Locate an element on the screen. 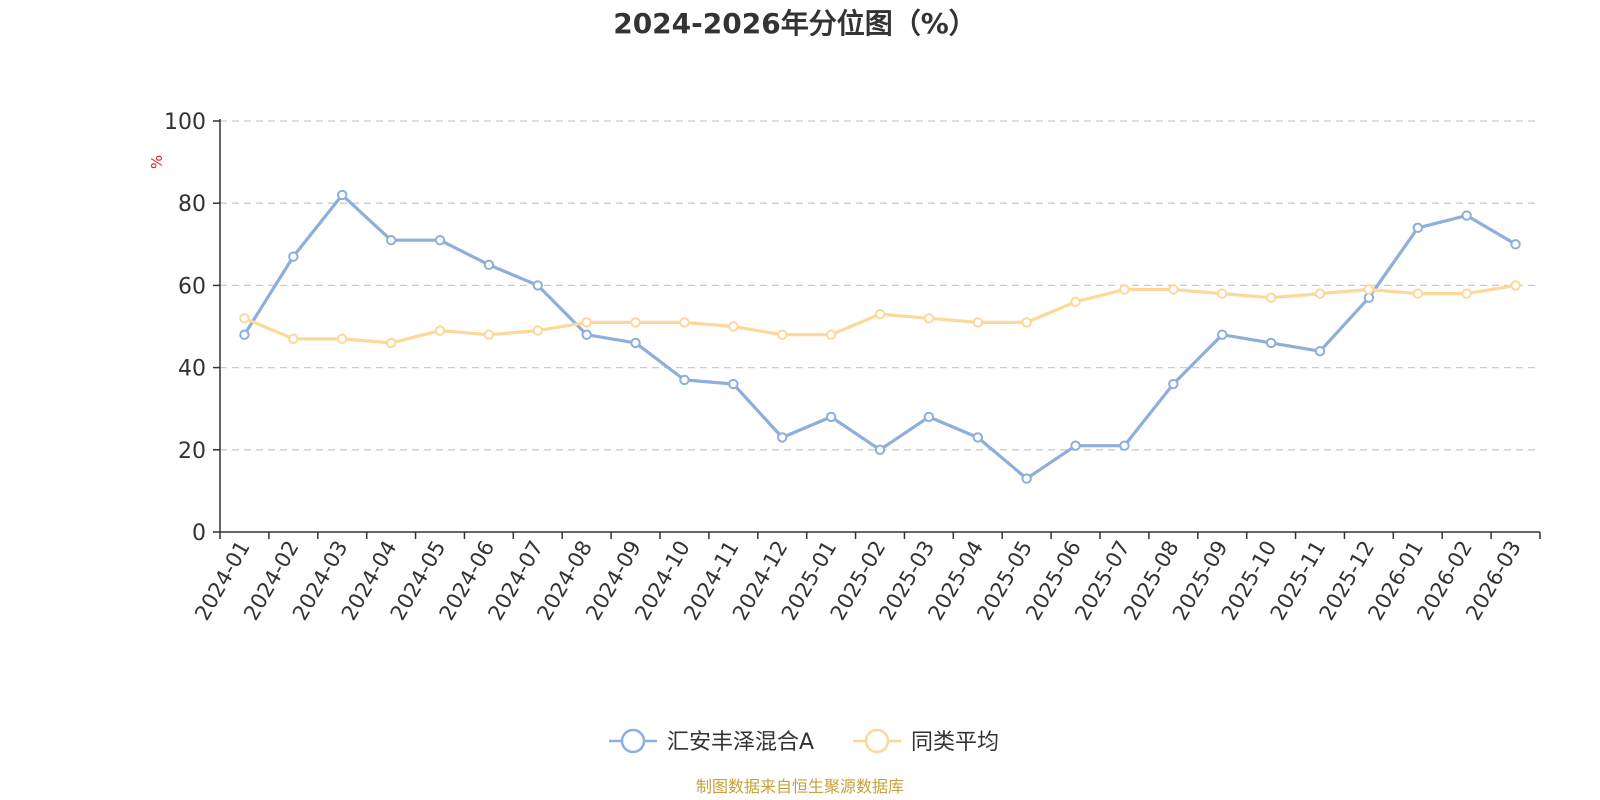 This screenshot has width=1600, height=800. y-tick-label: 40 is located at coordinates (192, 369).